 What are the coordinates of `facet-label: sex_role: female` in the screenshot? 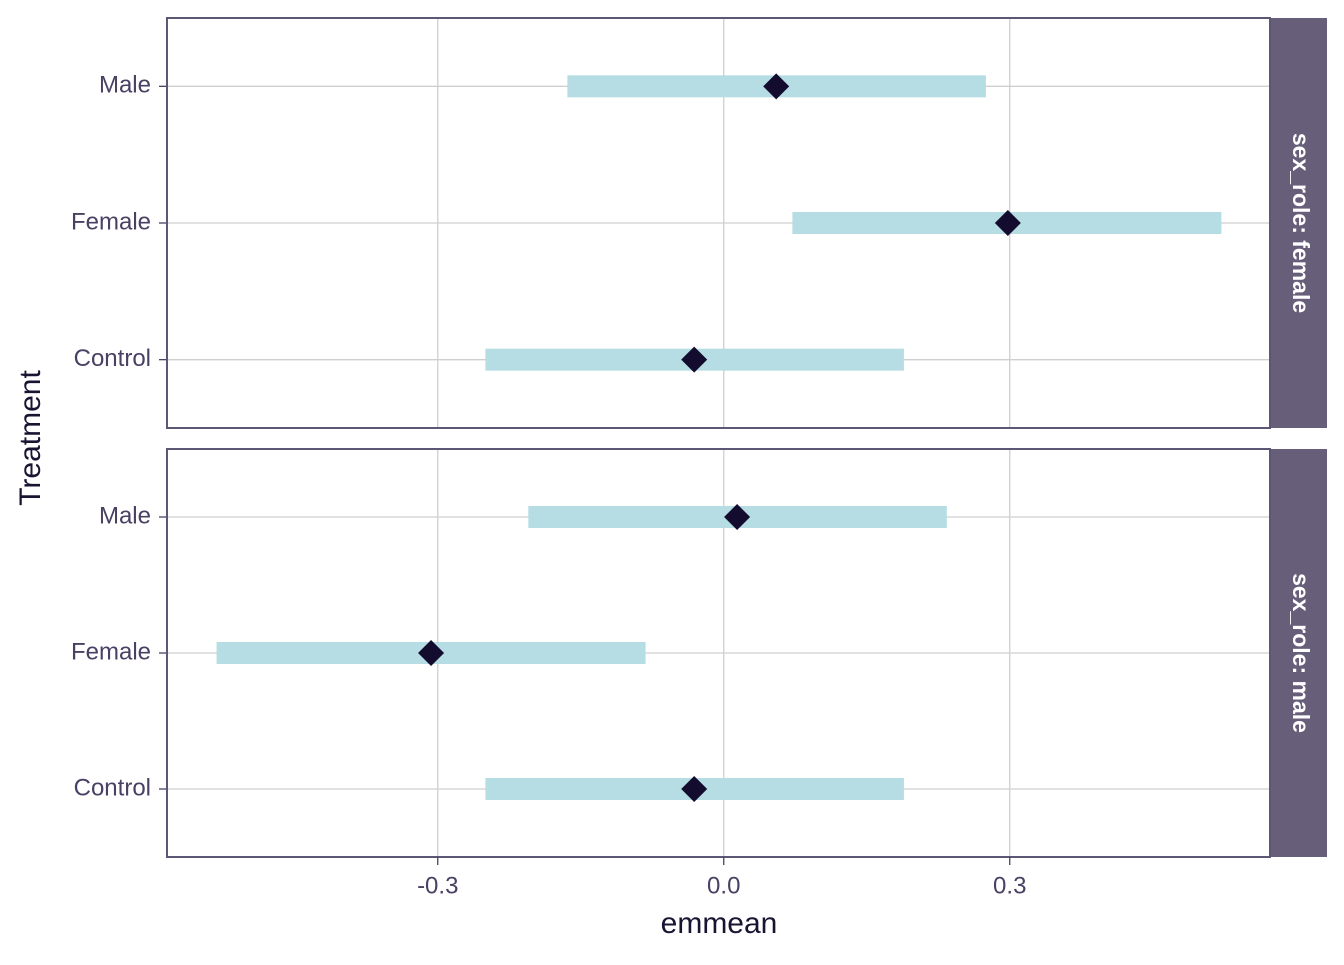 It's located at (1301, 223).